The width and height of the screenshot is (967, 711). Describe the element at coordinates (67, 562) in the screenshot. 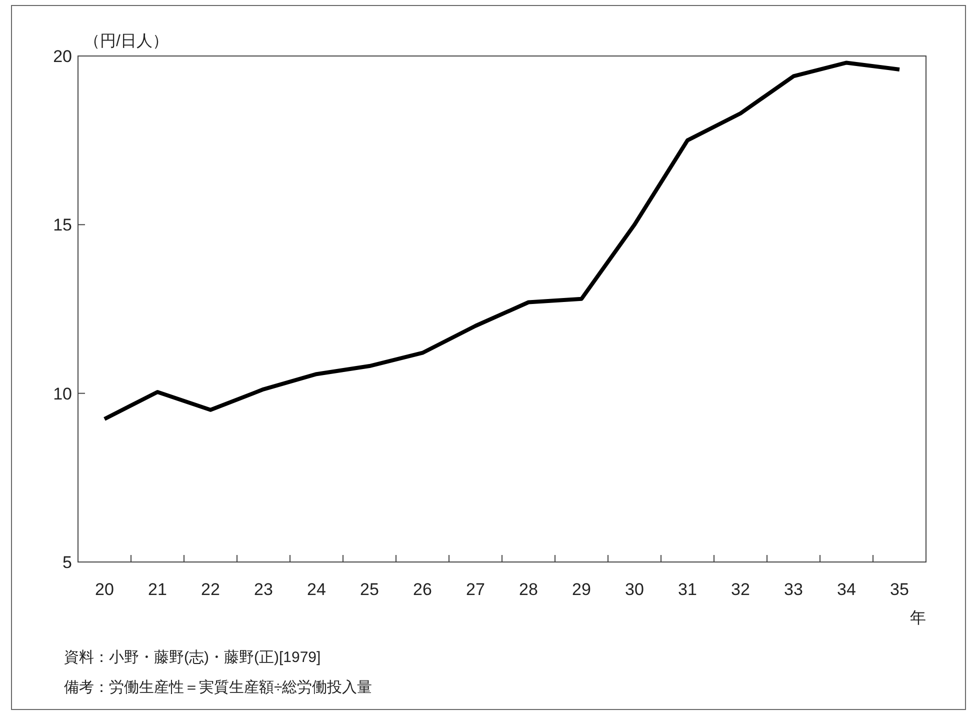

I see `y-tick-label: 5` at that location.